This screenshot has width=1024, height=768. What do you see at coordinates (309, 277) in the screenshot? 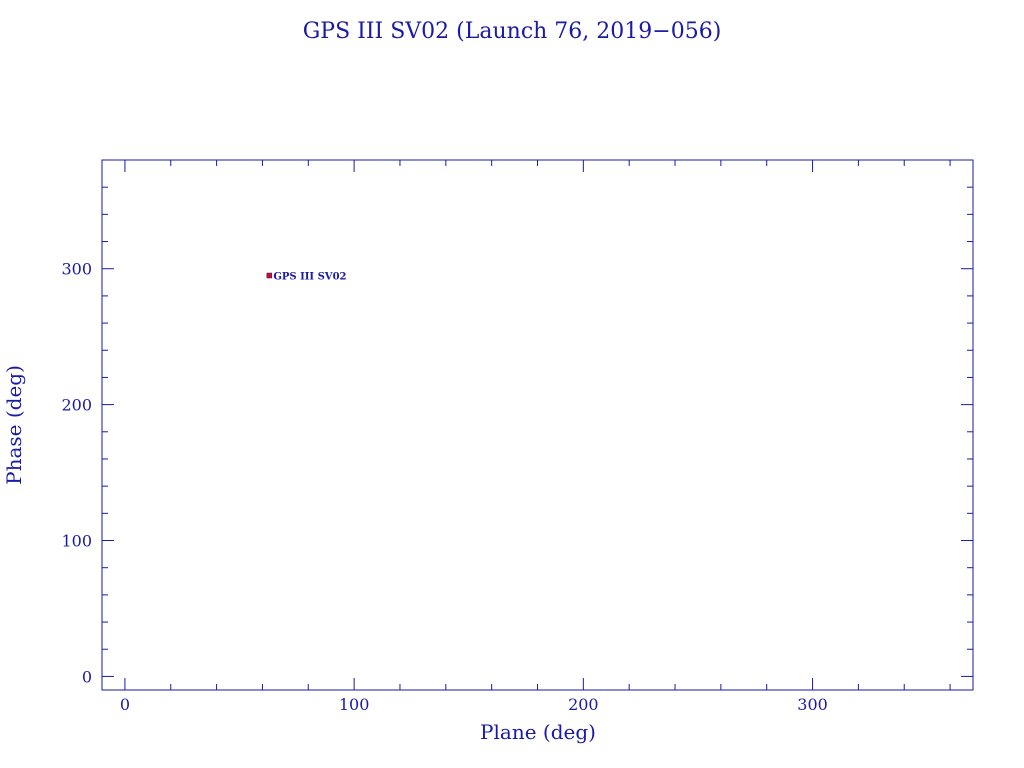
I see `data-point-label: GPS III SV02` at bounding box center [309, 277].